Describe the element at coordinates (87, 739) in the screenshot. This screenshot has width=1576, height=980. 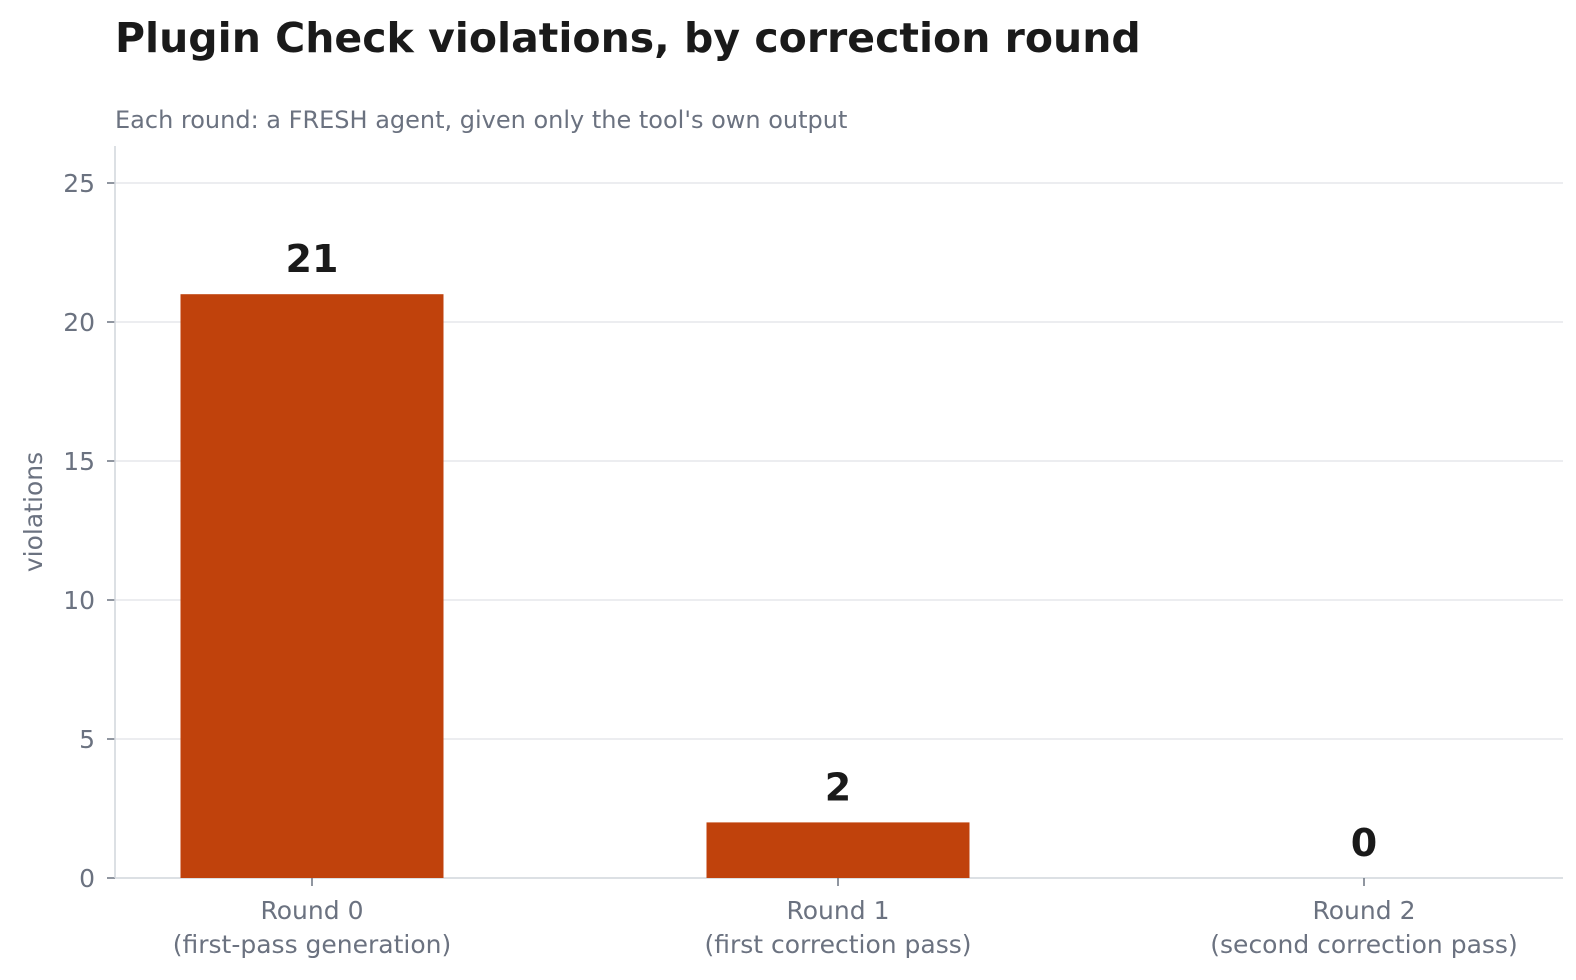
I see `y-tick-label: 5` at that location.